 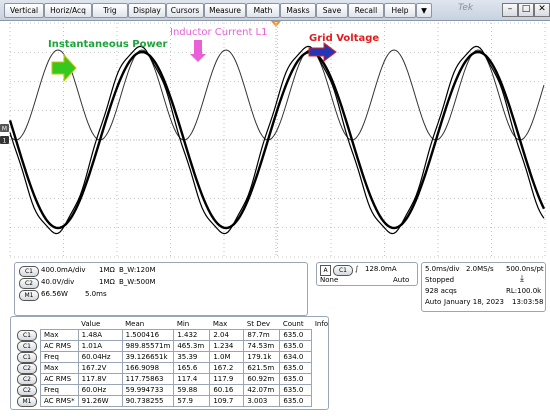 I want to click on measurement-name: Max, so click(x=59, y=335).